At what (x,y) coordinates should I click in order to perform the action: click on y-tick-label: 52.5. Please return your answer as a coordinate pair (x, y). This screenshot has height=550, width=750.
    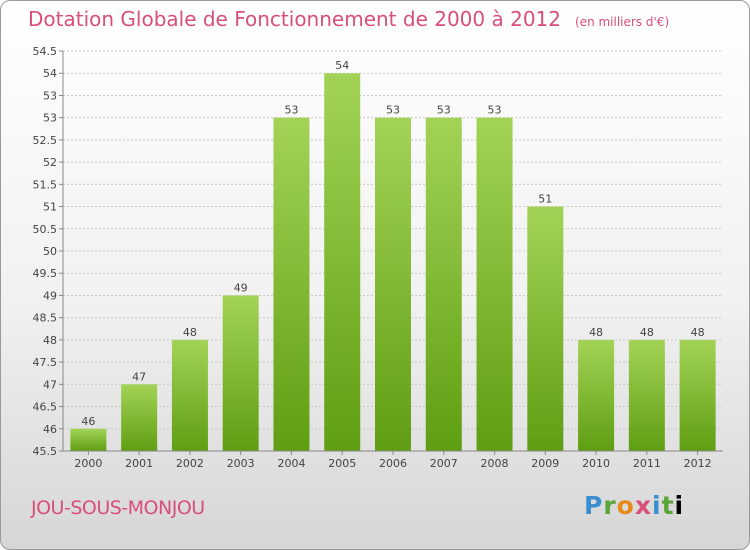
    Looking at the image, I should click on (45, 140).